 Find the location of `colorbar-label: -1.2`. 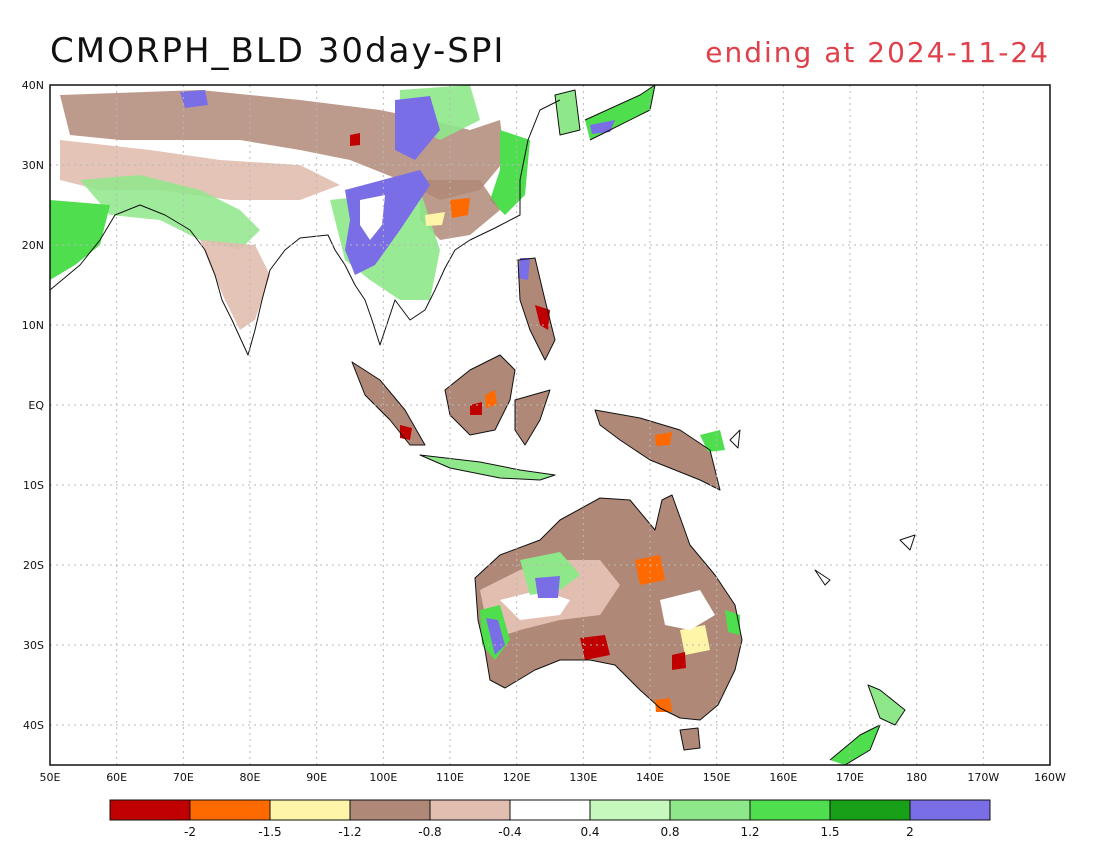

colorbar-label: -1.2 is located at coordinates (349, 832).